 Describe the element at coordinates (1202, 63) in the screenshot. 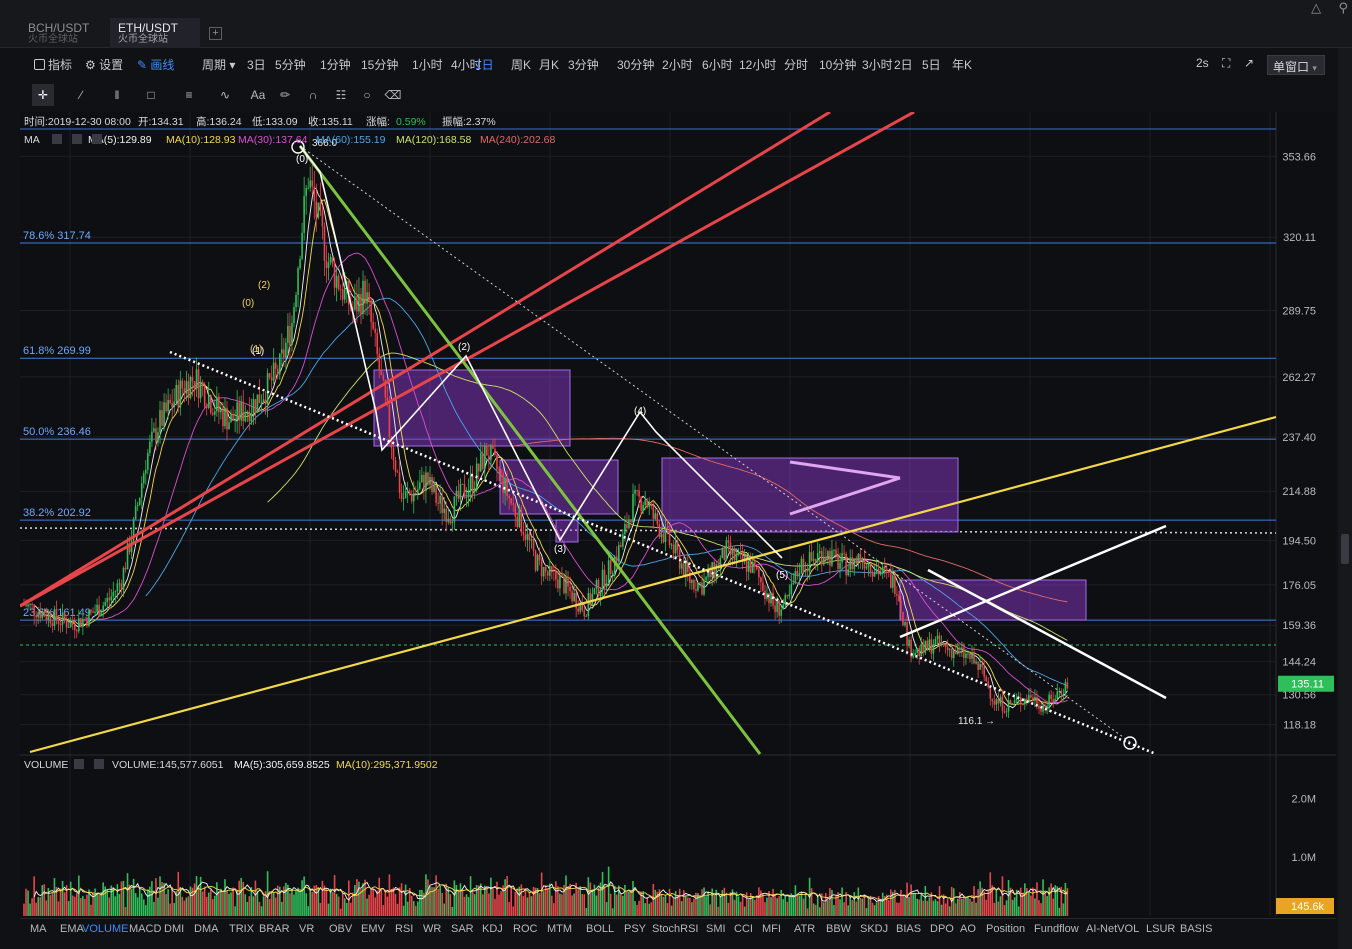

I see `refresh-interval: 2s` at that location.